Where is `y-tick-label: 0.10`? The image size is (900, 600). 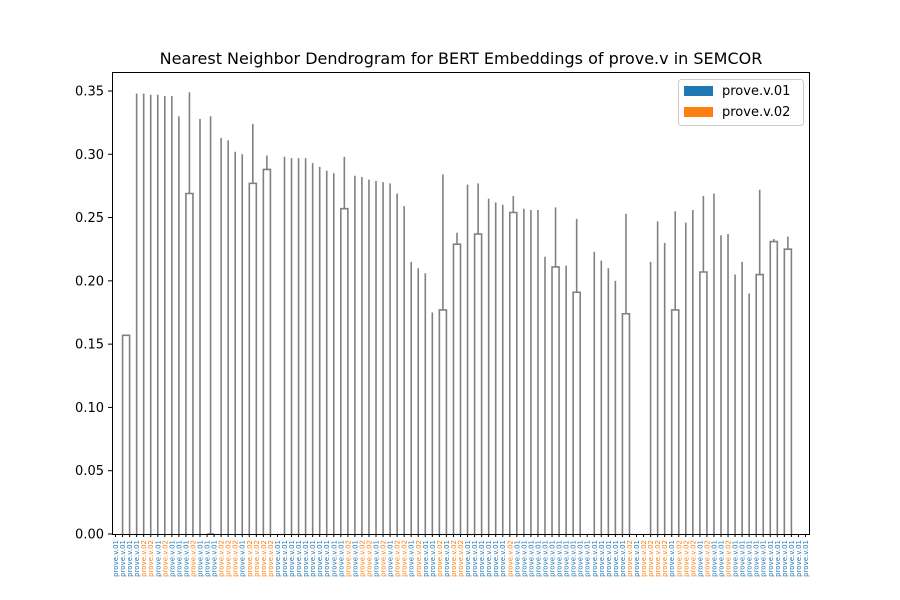 y-tick-label: 0.10 is located at coordinates (89, 408).